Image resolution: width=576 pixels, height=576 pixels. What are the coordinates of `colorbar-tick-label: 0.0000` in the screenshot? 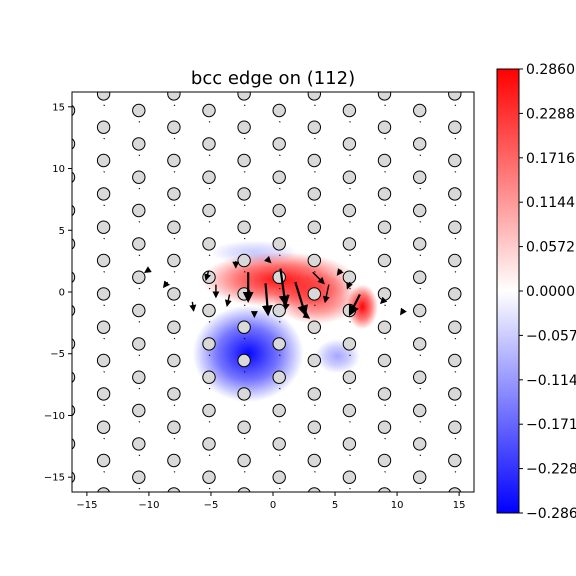 It's located at (550, 292).